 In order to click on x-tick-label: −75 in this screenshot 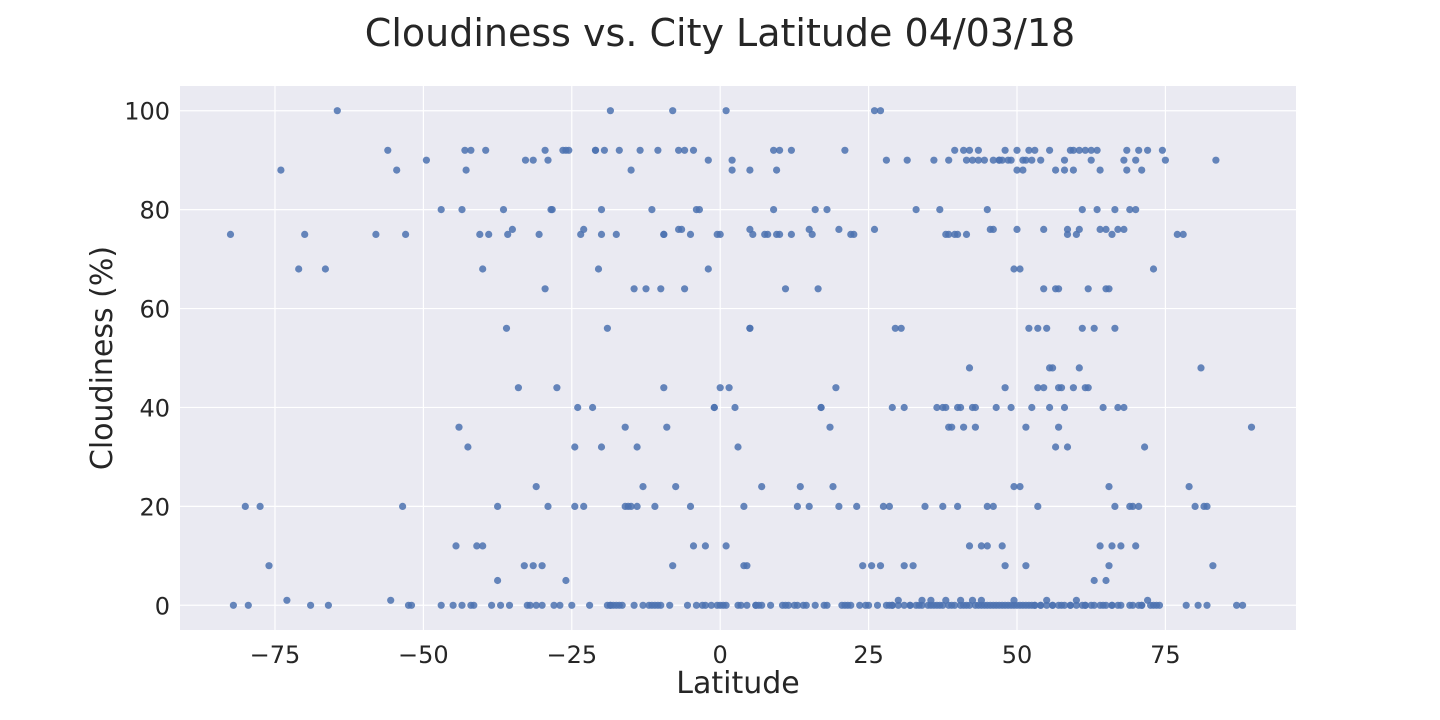, I will do `click(275, 655)`.